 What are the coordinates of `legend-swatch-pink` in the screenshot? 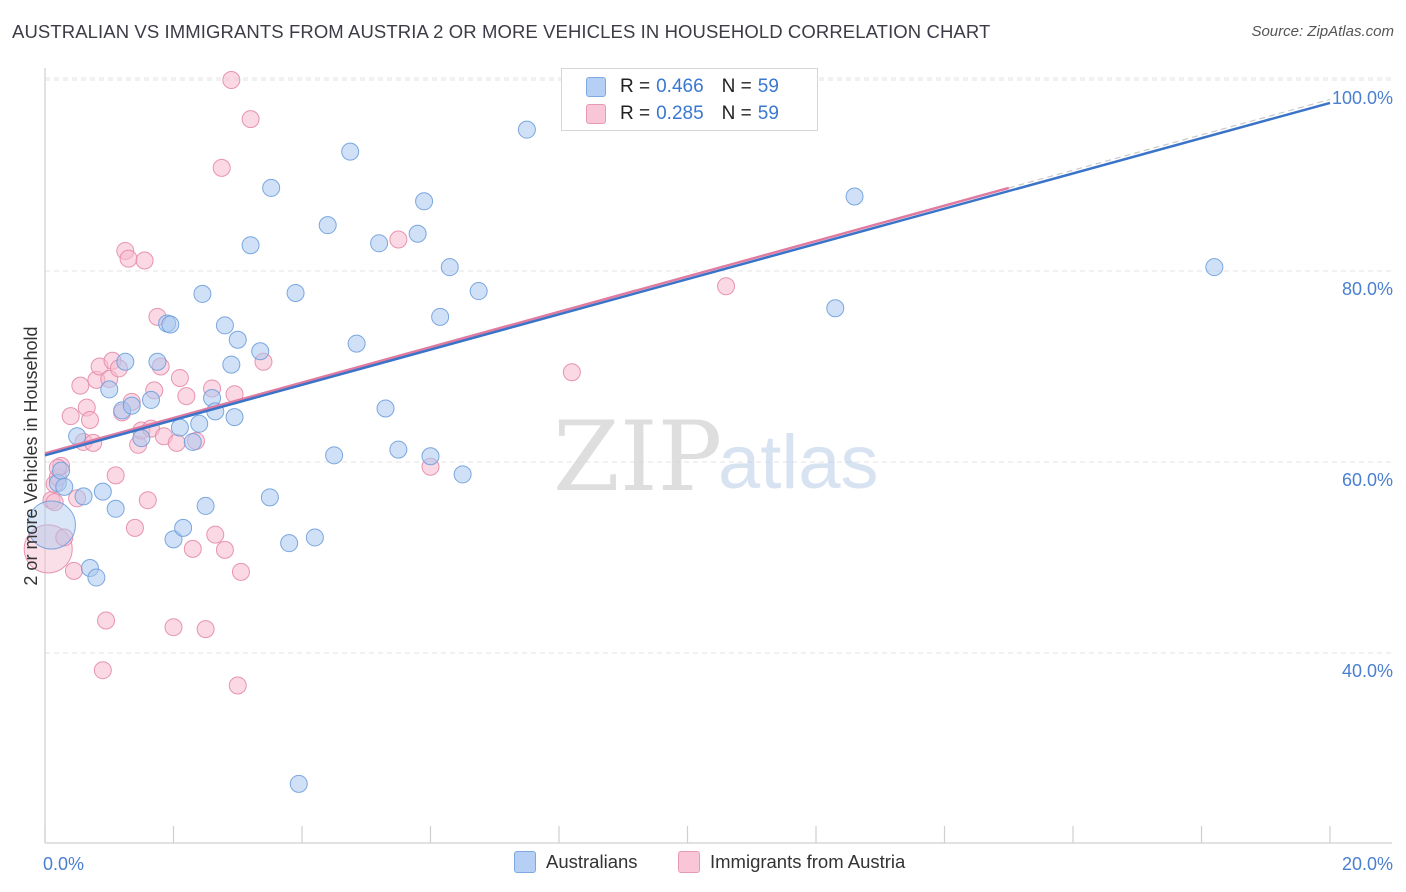 It's located at (596, 114).